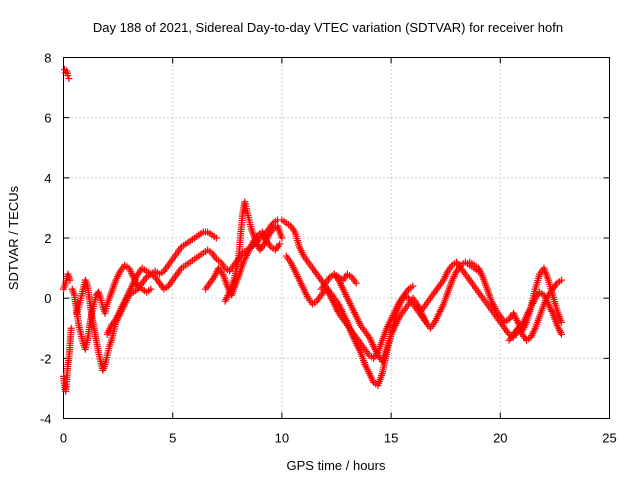 The width and height of the screenshot is (640, 480). Describe the element at coordinates (336, 465) in the screenshot. I see `x-axis-label: GPS time / hours` at that location.